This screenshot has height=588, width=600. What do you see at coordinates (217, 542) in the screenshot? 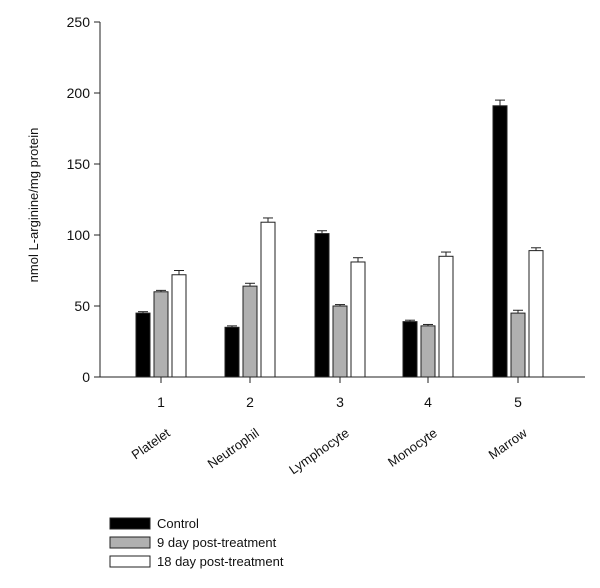
I see `legend-label: 9 day post-treatment` at bounding box center [217, 542].